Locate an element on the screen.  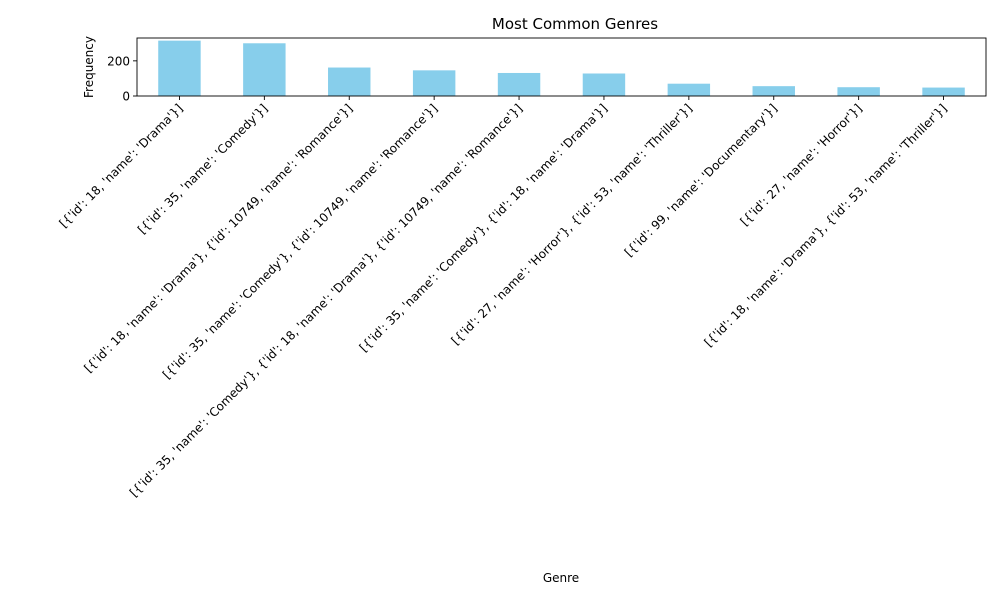
x-axis-label: Genre is located at coordinates (561, 578).